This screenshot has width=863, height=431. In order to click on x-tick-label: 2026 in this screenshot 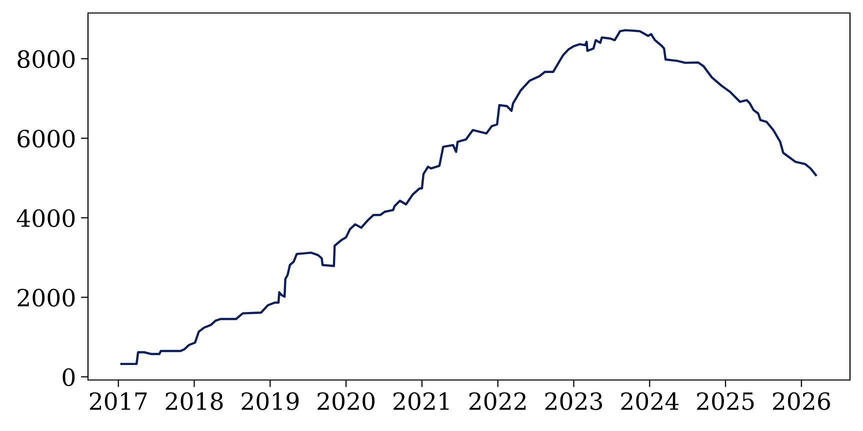, I will do `click(801, 401)`.